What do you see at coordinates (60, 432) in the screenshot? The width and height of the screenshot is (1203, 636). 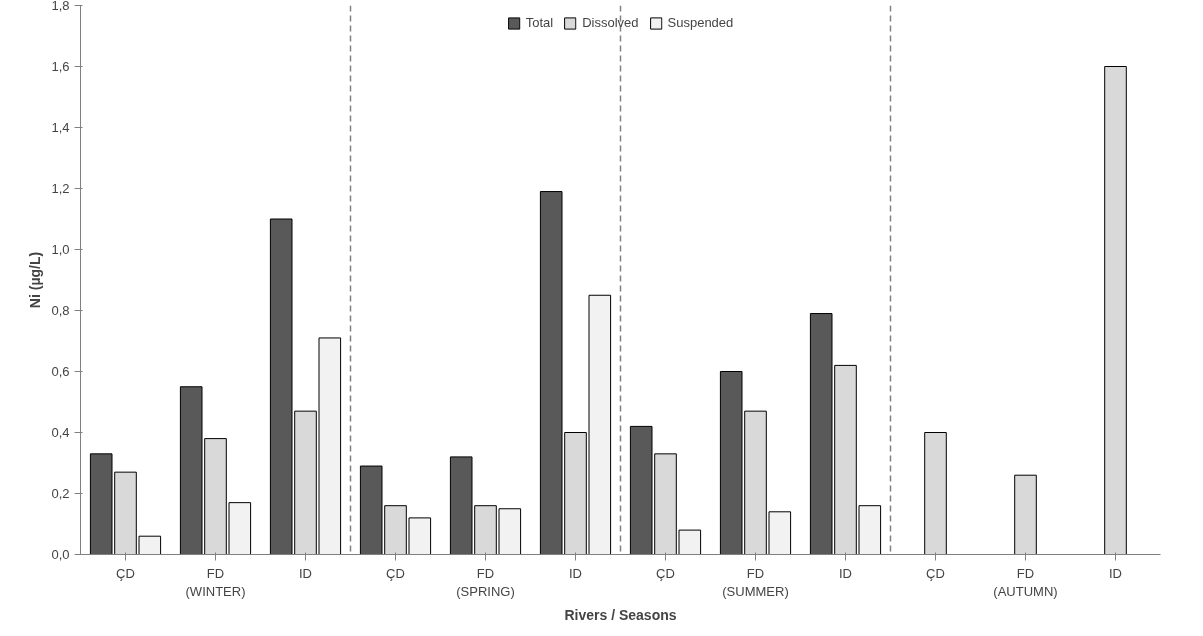 I see `y-tick-label: 0,4` at bounding box center [60, 432].